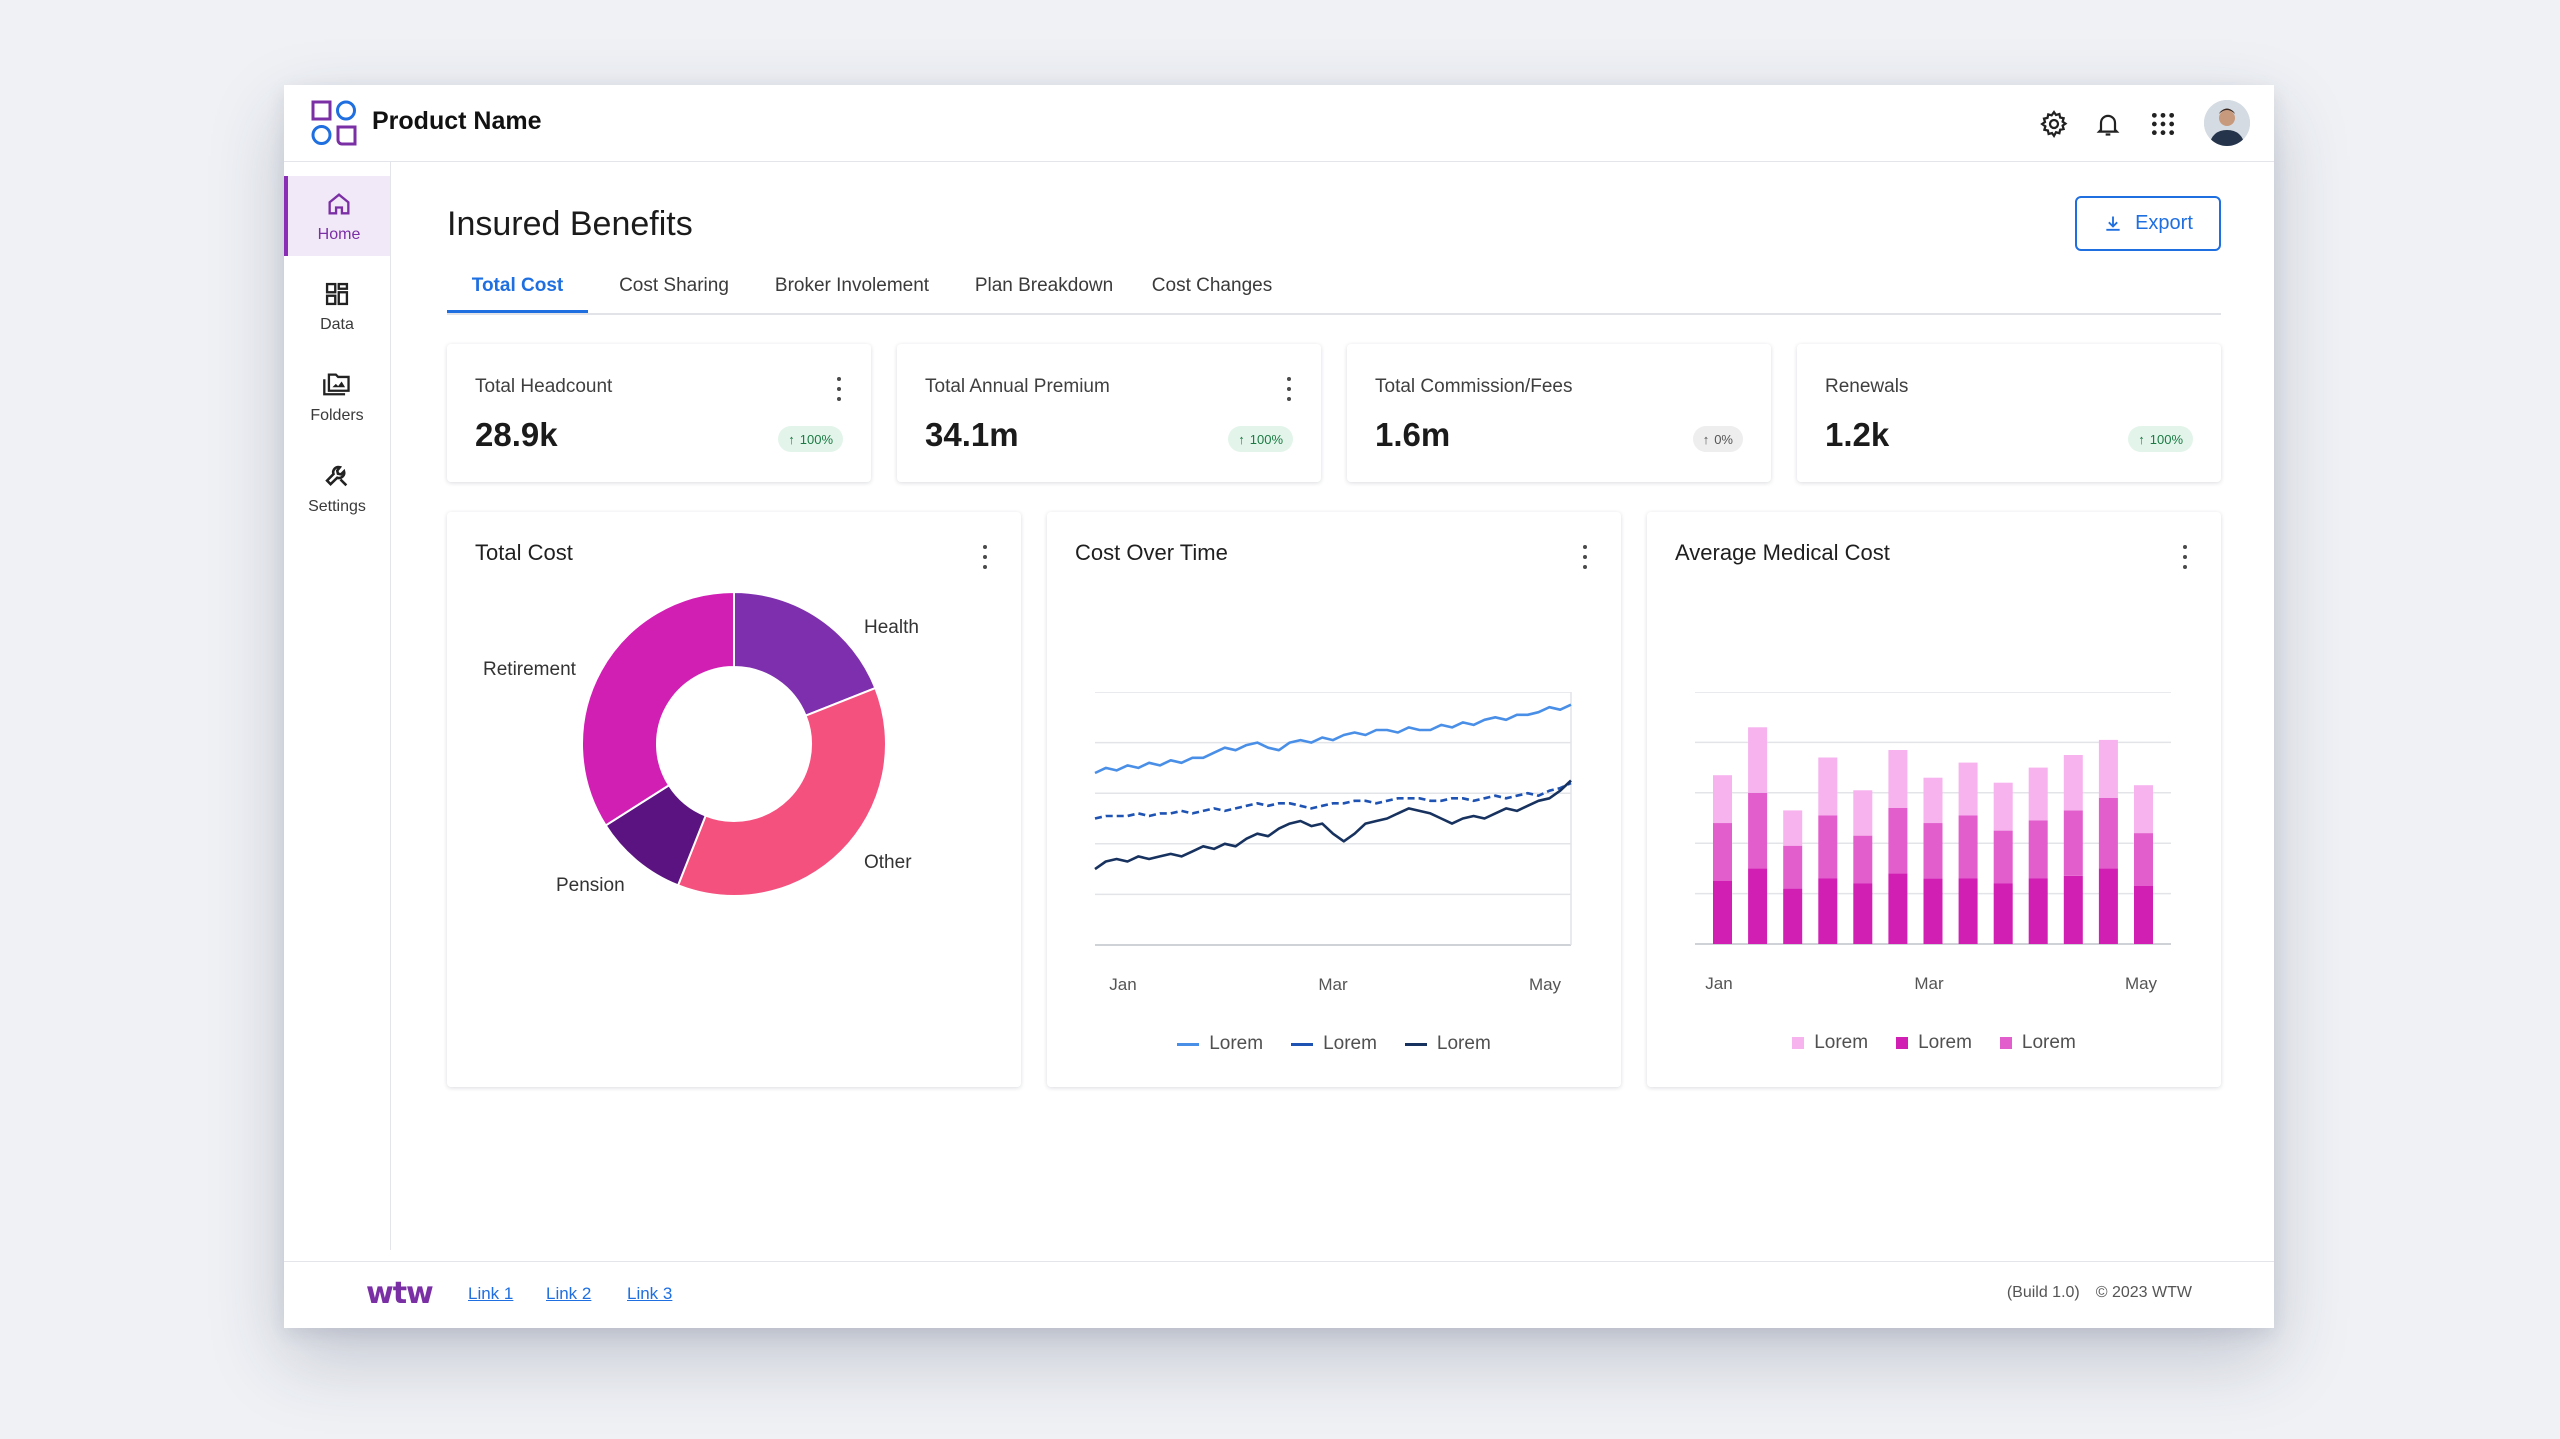 The image size is (2560, 1439). I want to click on kpi-card-renewals: Renewals 1.2k ↑ 100%, so click(2009, 413).